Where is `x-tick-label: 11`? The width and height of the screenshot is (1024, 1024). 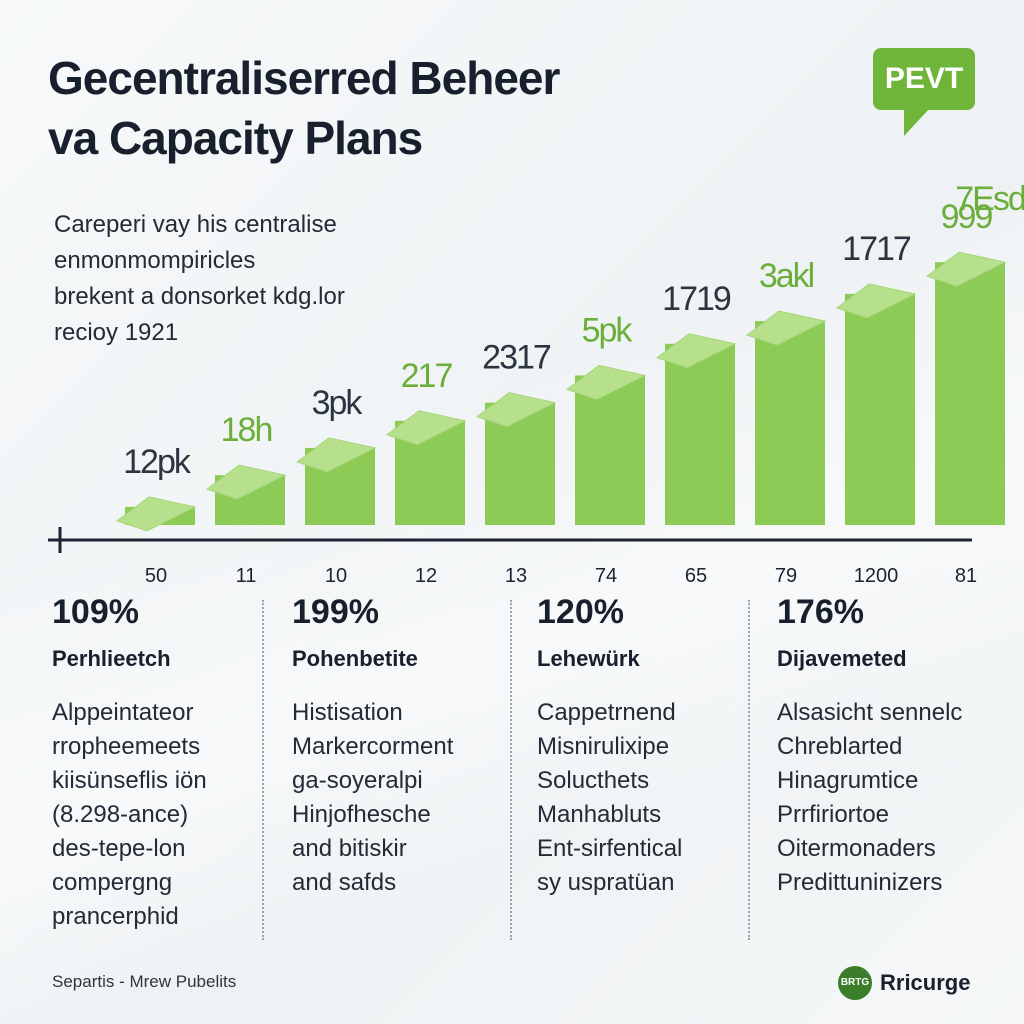
x-tick-label: 11 is located at coordinates (246, 576).